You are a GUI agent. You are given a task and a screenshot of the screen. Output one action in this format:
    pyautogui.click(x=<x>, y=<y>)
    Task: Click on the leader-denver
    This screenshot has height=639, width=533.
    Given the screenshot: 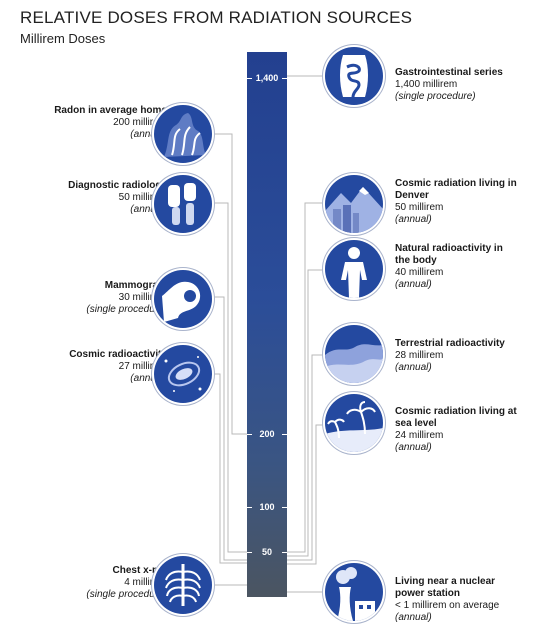 What is the action you would take?
    pyautogui.click(x=305, y=377)
    